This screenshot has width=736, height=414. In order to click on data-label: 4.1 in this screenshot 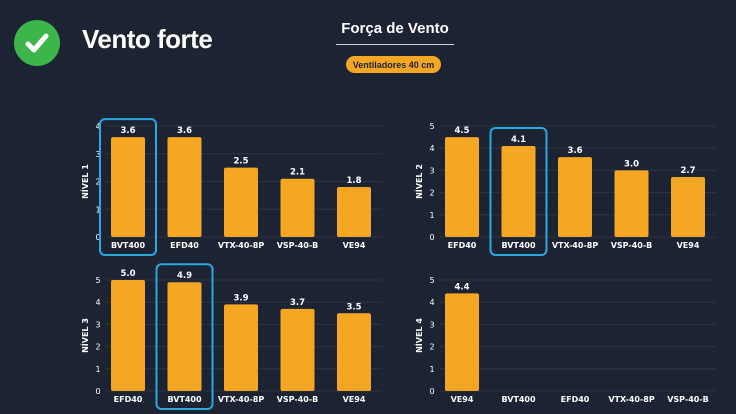, I will do `click(518, 140)`.